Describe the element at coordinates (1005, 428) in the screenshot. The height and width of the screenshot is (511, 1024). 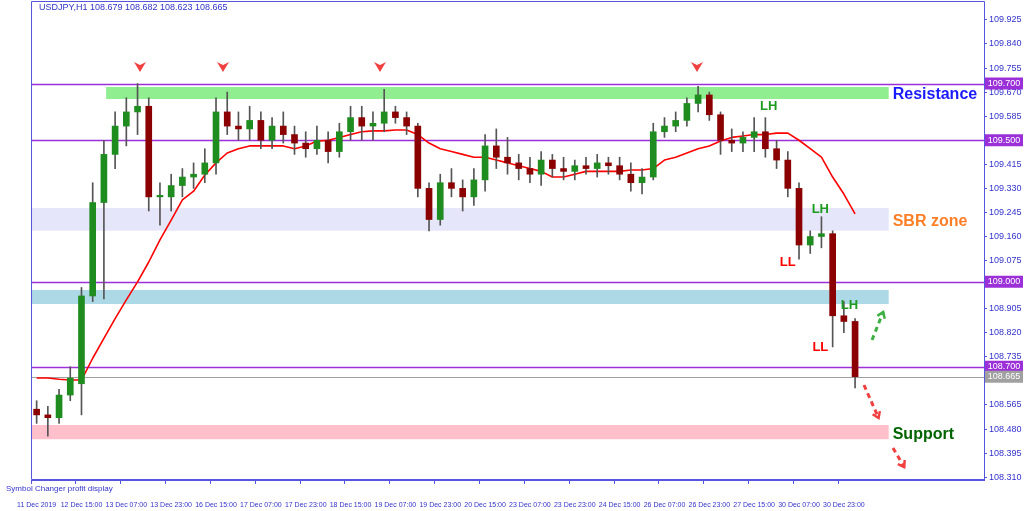
I see `y-tick-label: 108.480` at that location.